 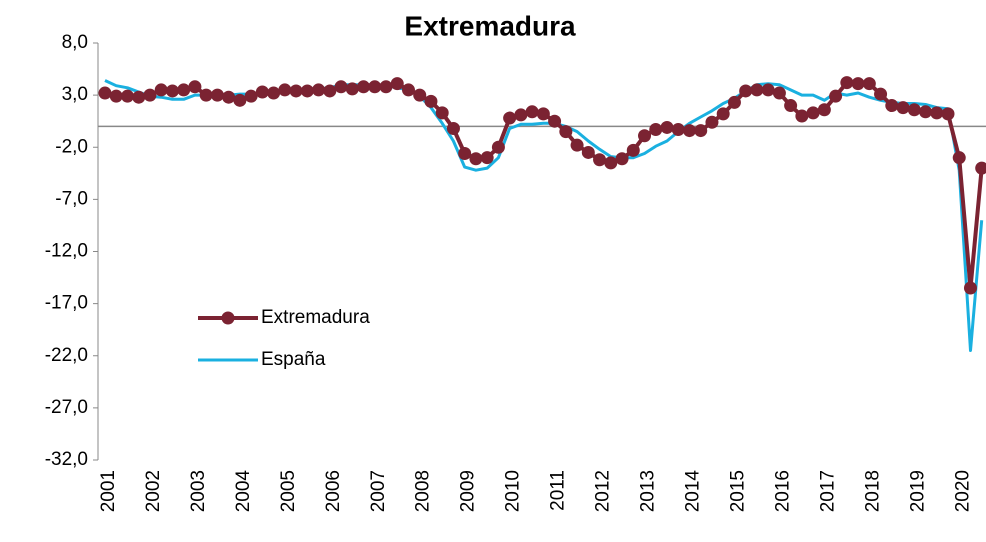 I want to click on chart-title: Extremadura, so click(x=490, y=25).